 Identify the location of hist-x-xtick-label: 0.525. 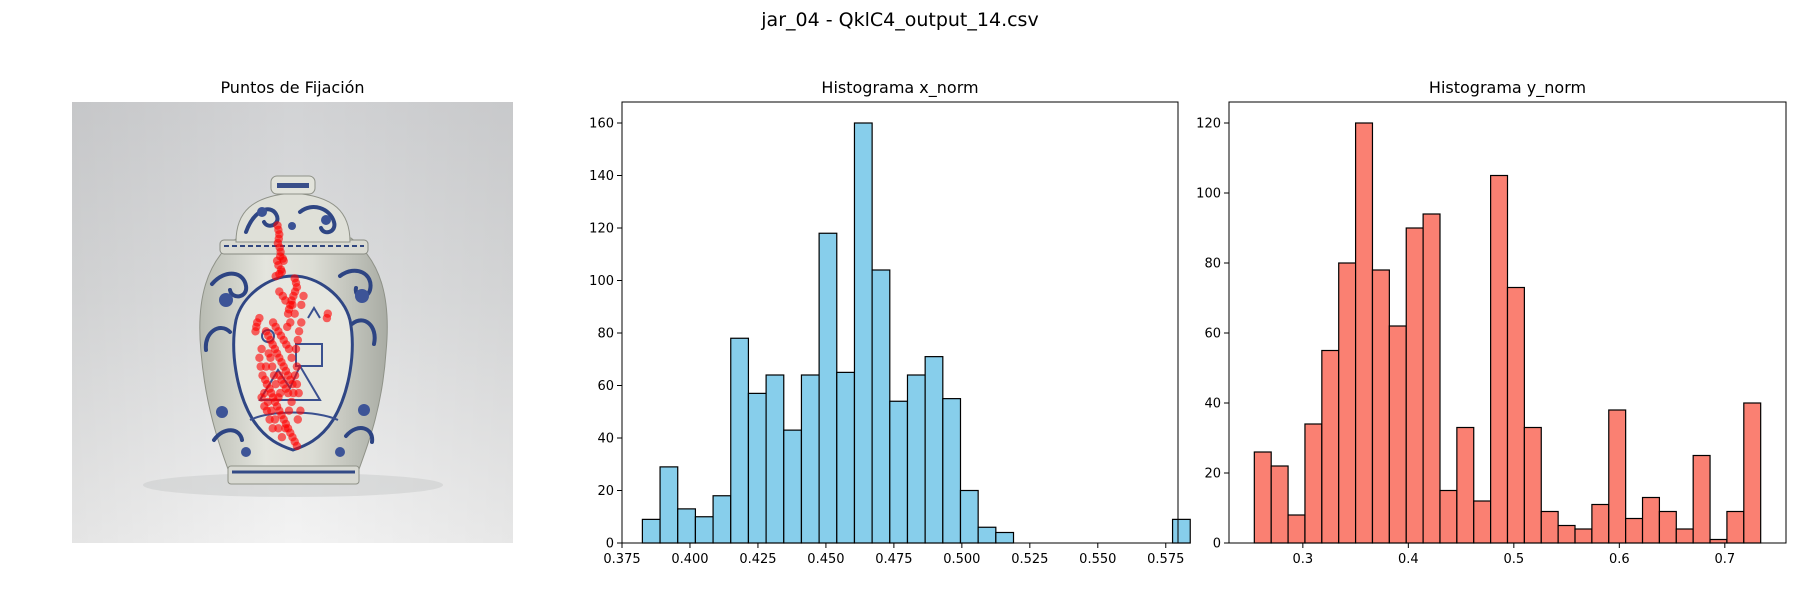
(1029, 559).